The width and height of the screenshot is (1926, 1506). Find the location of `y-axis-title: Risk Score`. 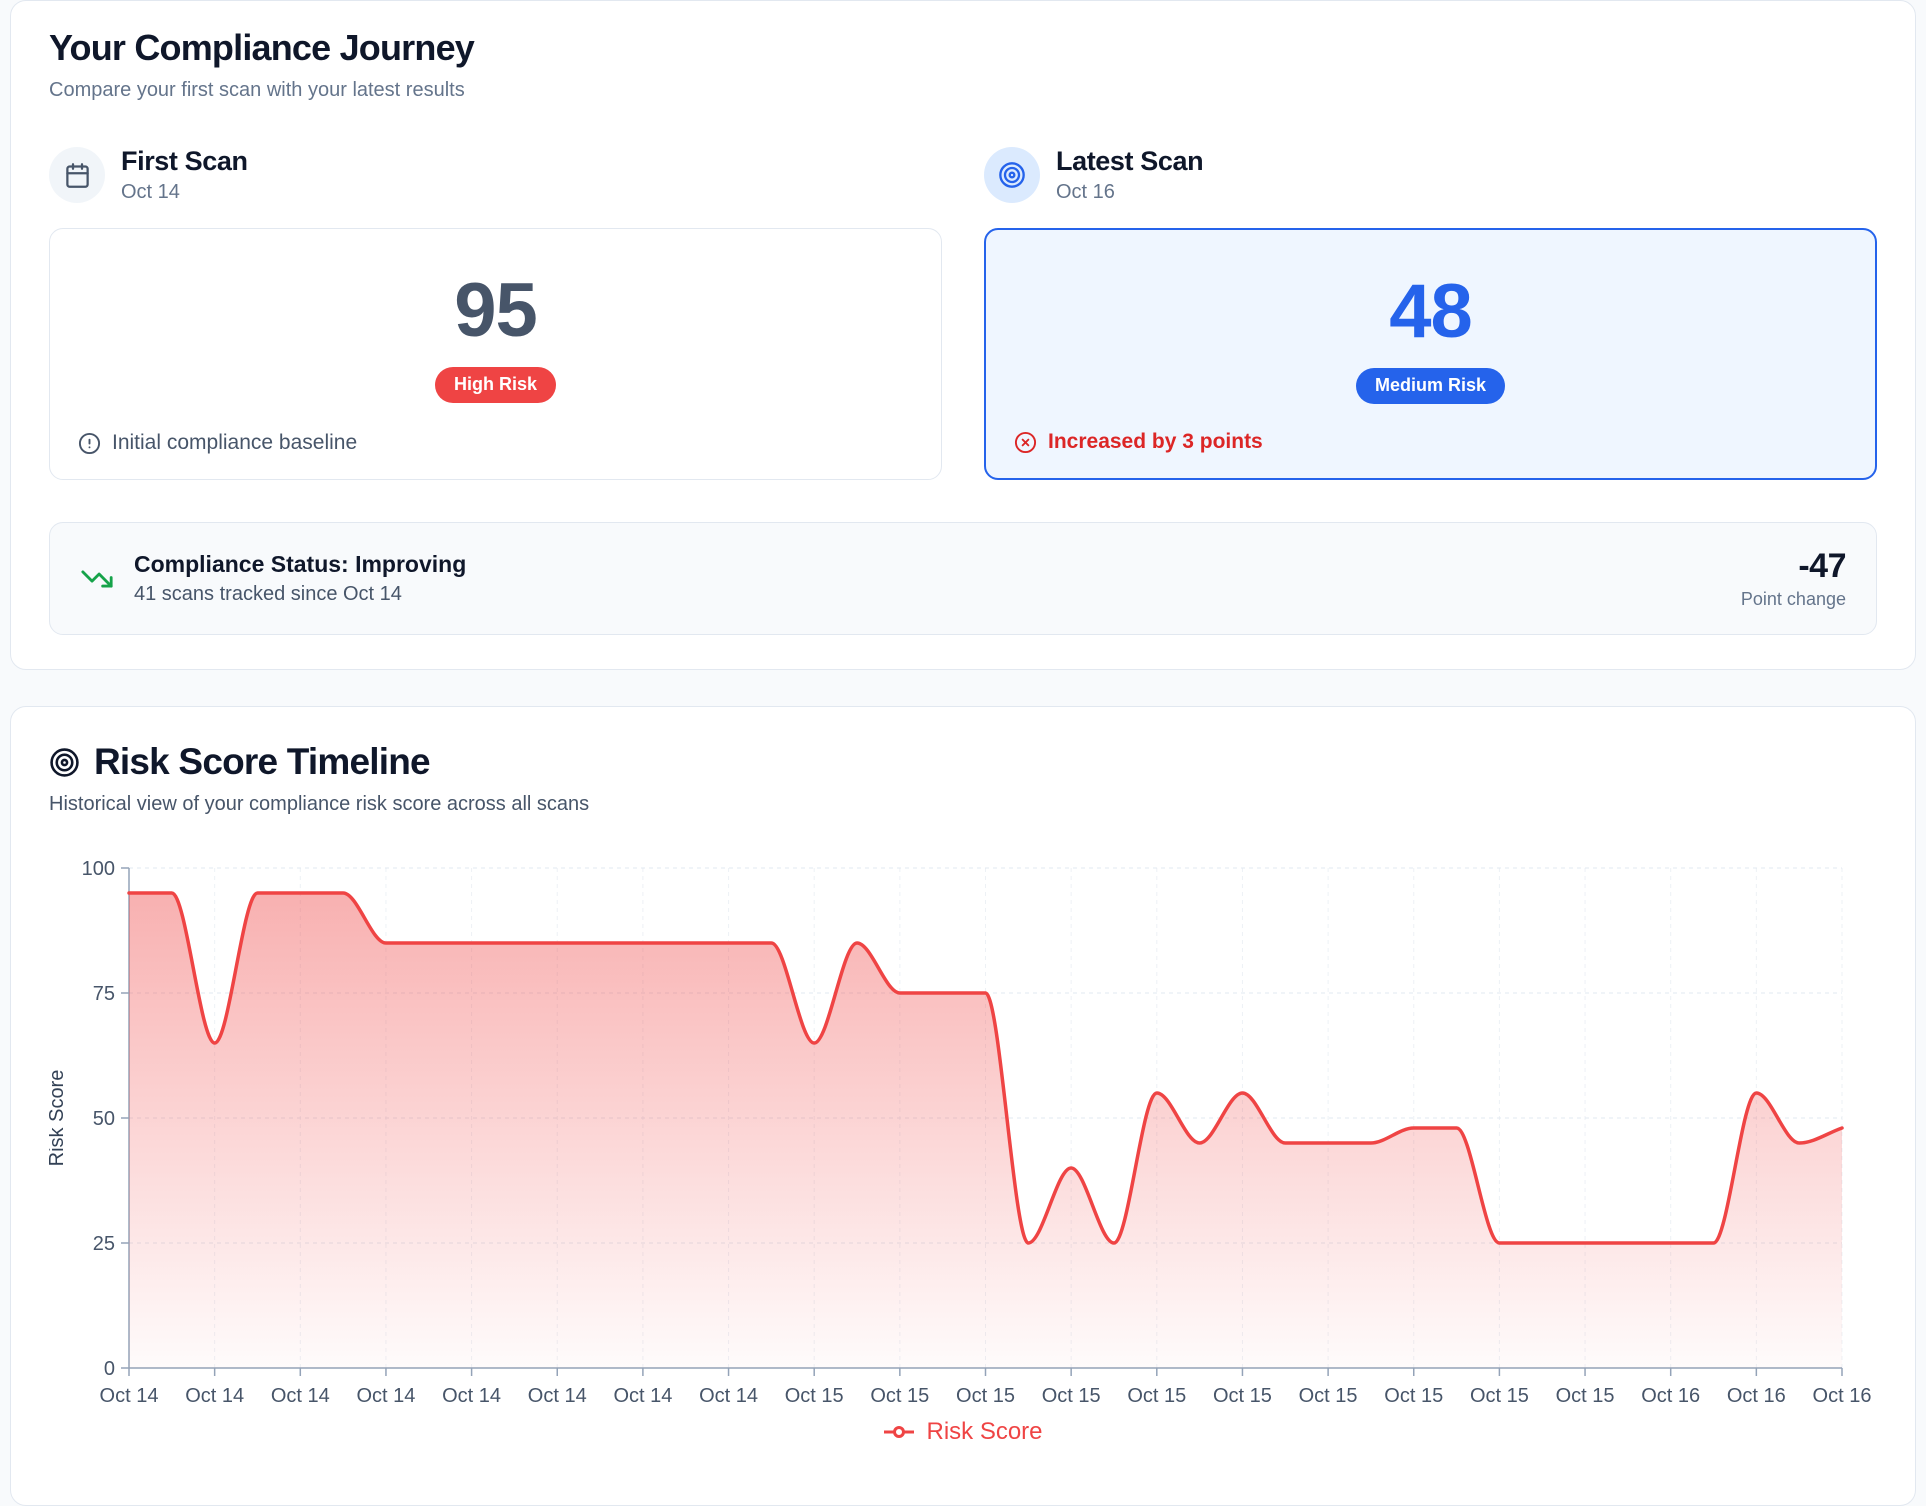

y-axis-title: Risk Score is located at coordinates (58, 1118).